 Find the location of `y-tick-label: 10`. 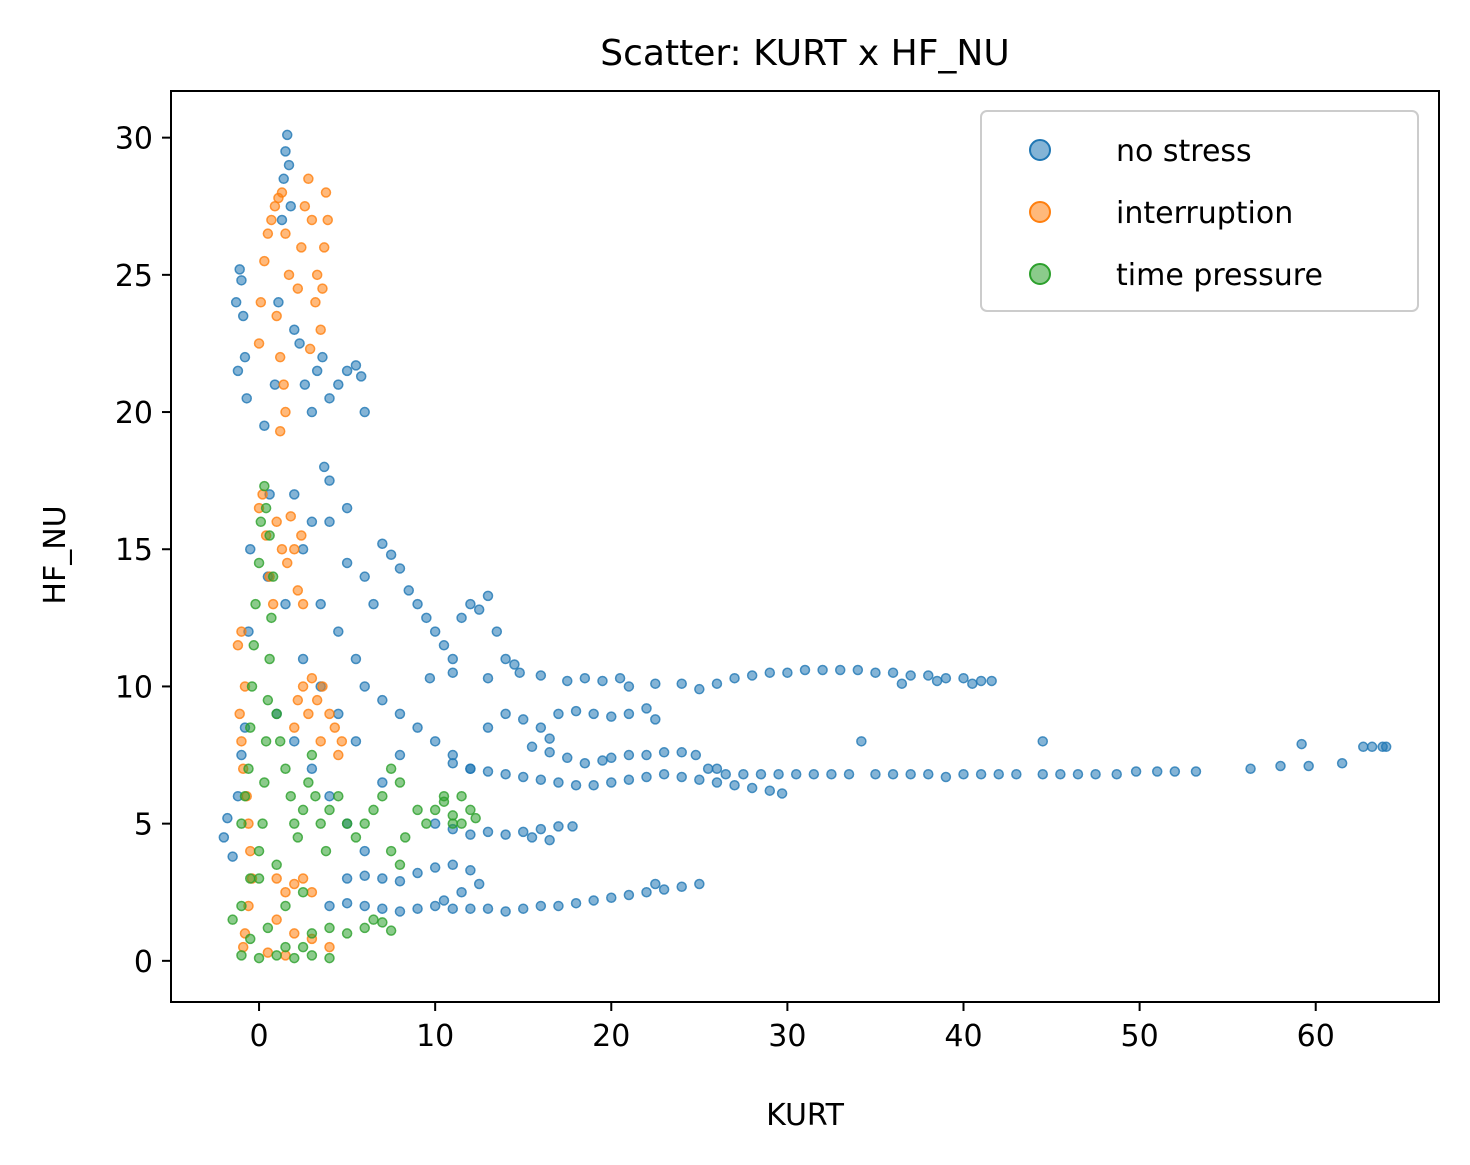

y-tick-label: 10 is located at coordinates (134, 687).